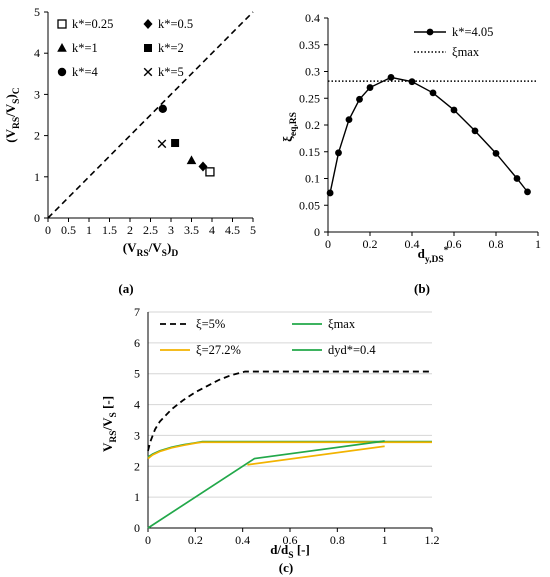  What do you see at coordinates (218, 350) in the screenshot?
I see `c-legend-label: ξ=27.2%` at bounding box center [218, 350].